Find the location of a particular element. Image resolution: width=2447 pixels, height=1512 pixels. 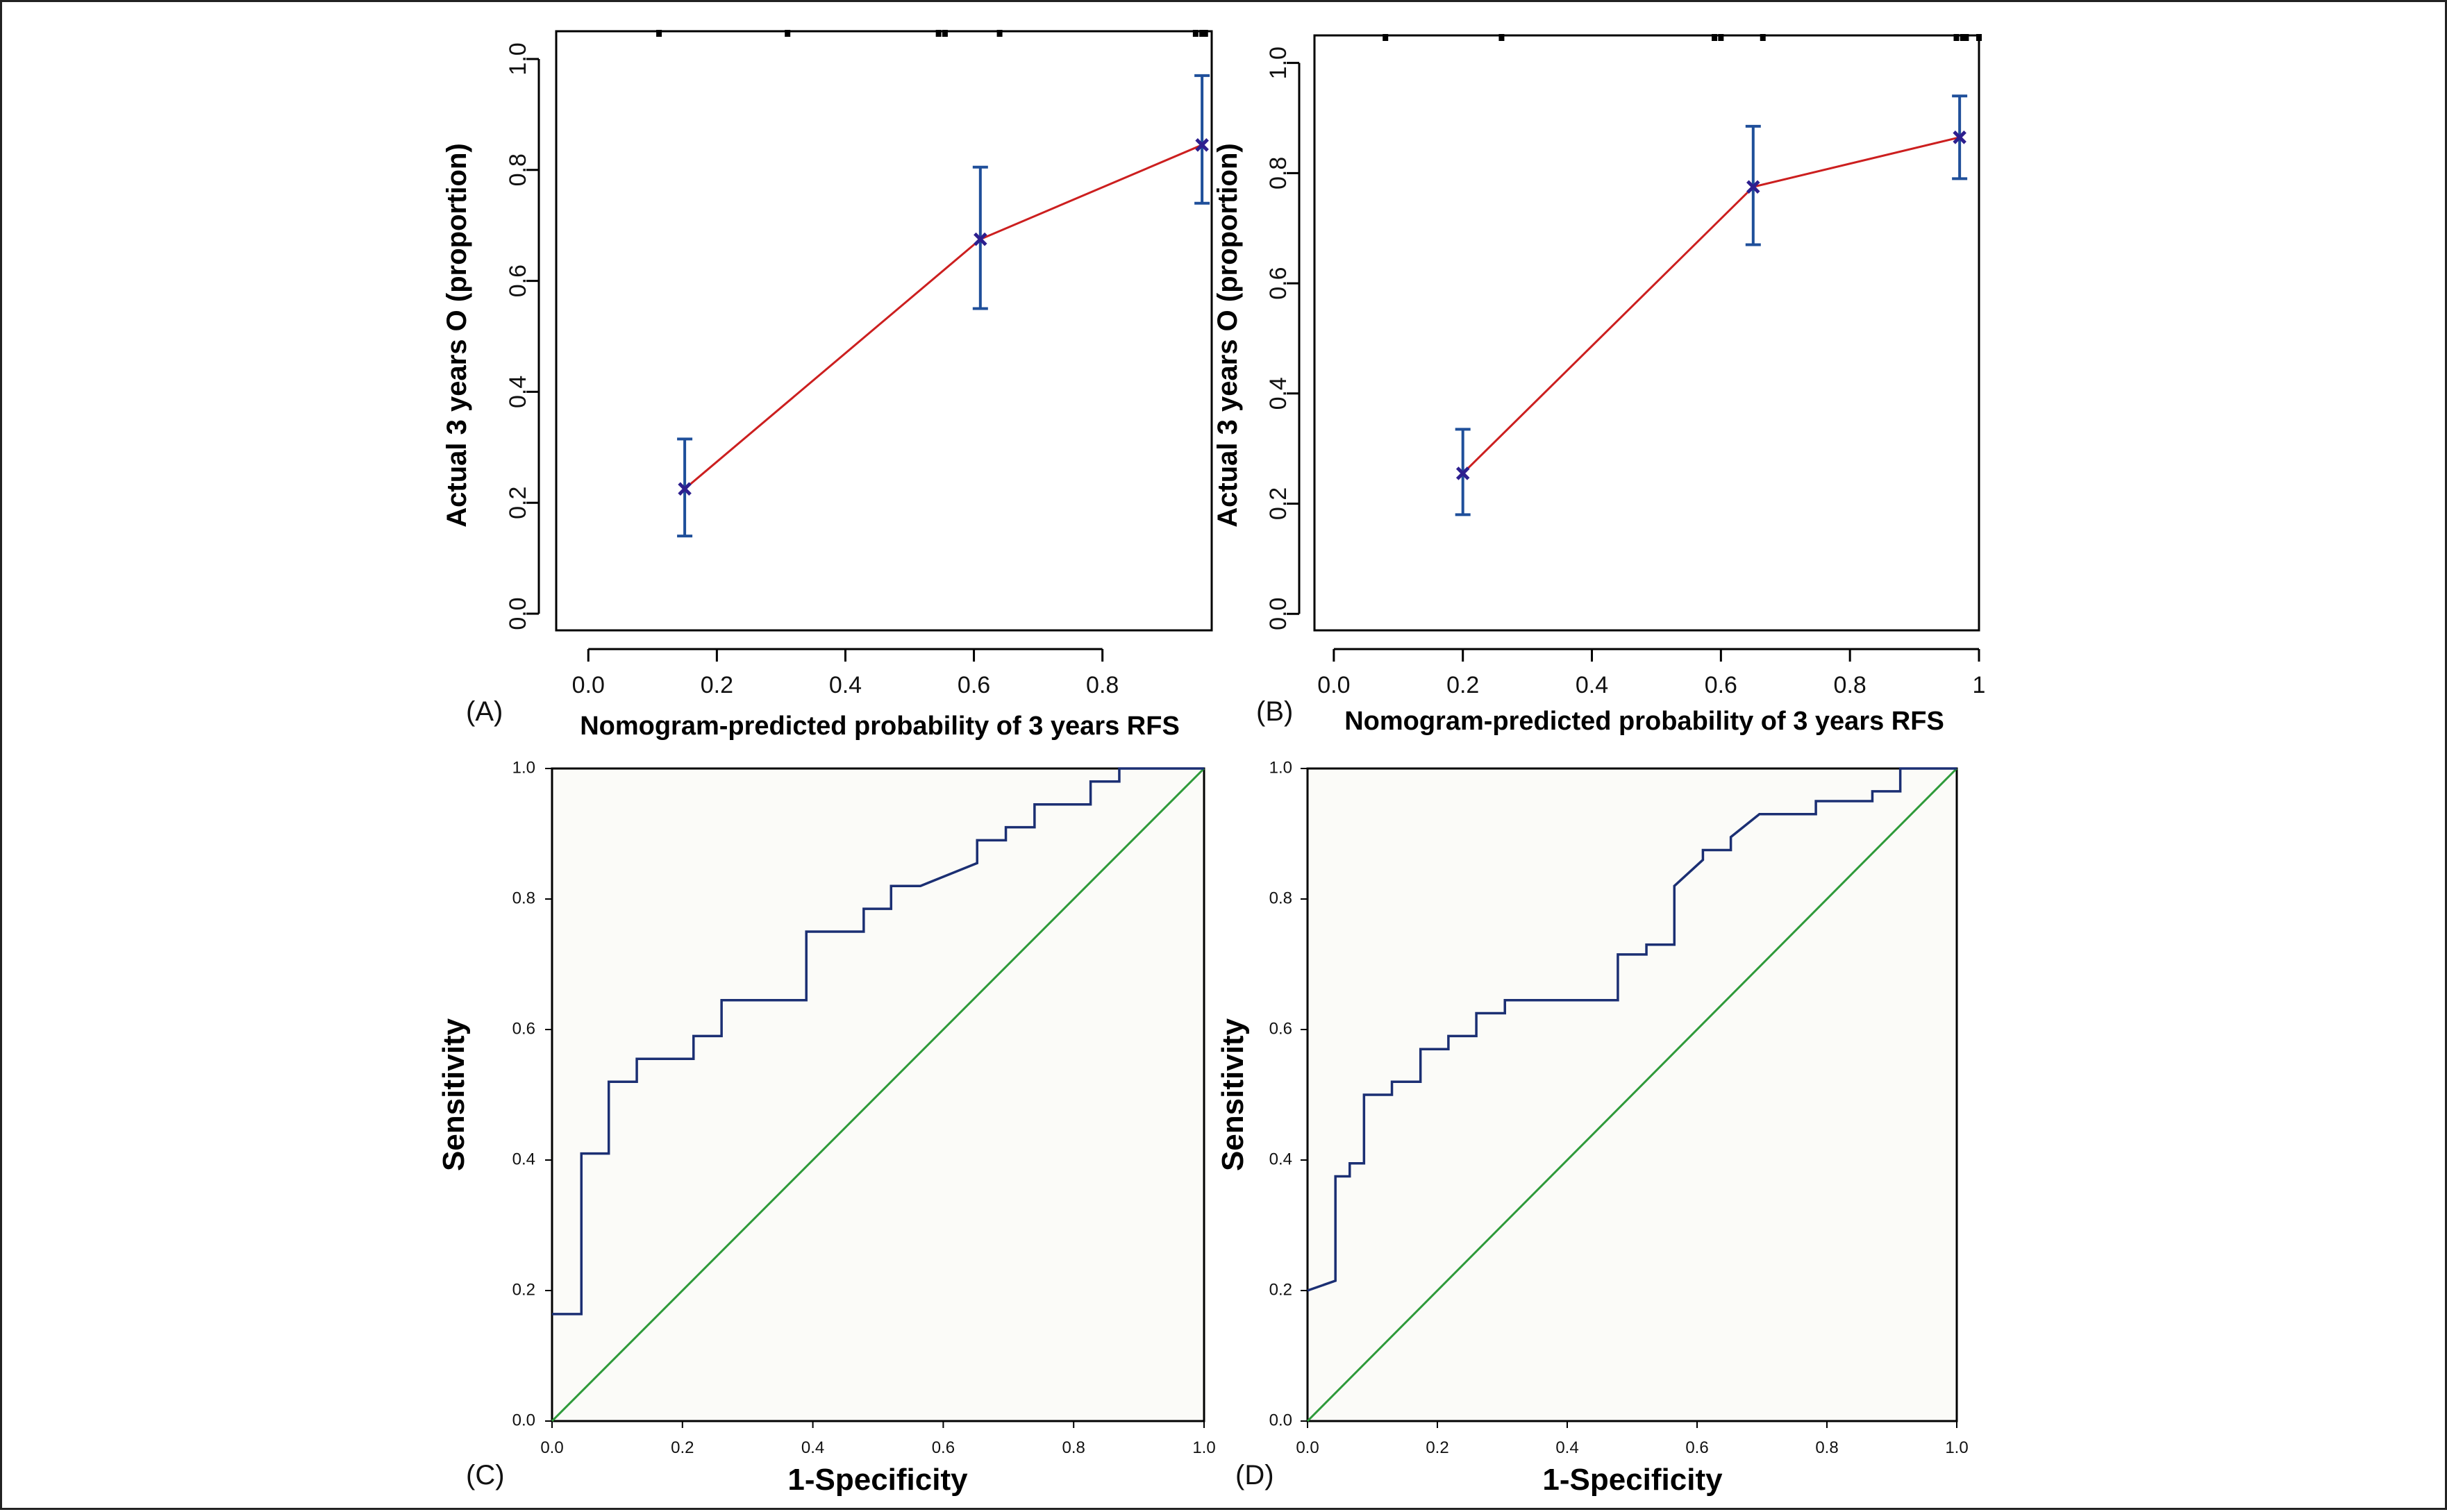

panel-label: (C) is located at coordinates (485, 1475).